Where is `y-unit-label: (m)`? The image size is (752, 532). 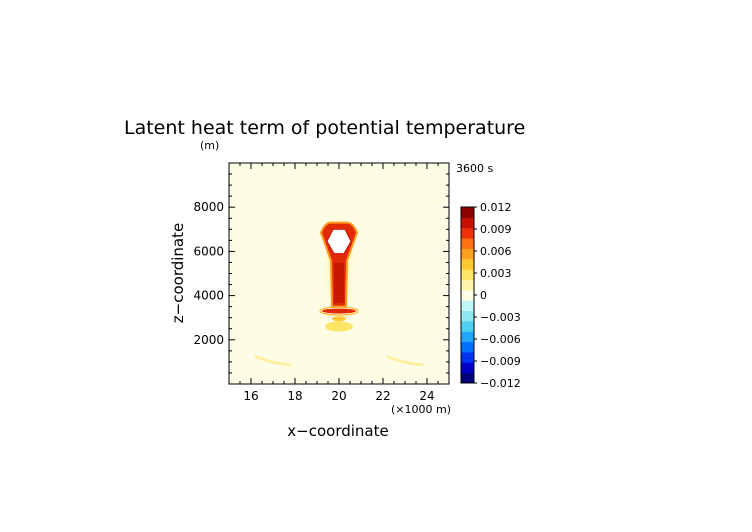
y-unit-label: (m) is located at coordinates (209, 145).